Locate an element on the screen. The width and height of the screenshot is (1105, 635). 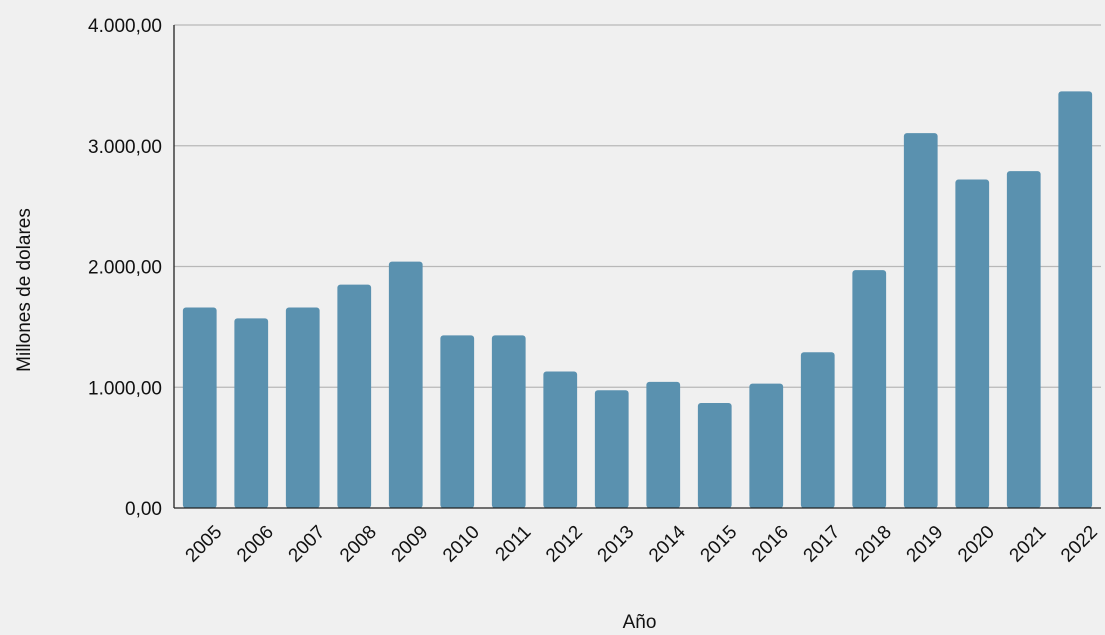
x-tick-label: 2005 is located at coordinates (204, 544).